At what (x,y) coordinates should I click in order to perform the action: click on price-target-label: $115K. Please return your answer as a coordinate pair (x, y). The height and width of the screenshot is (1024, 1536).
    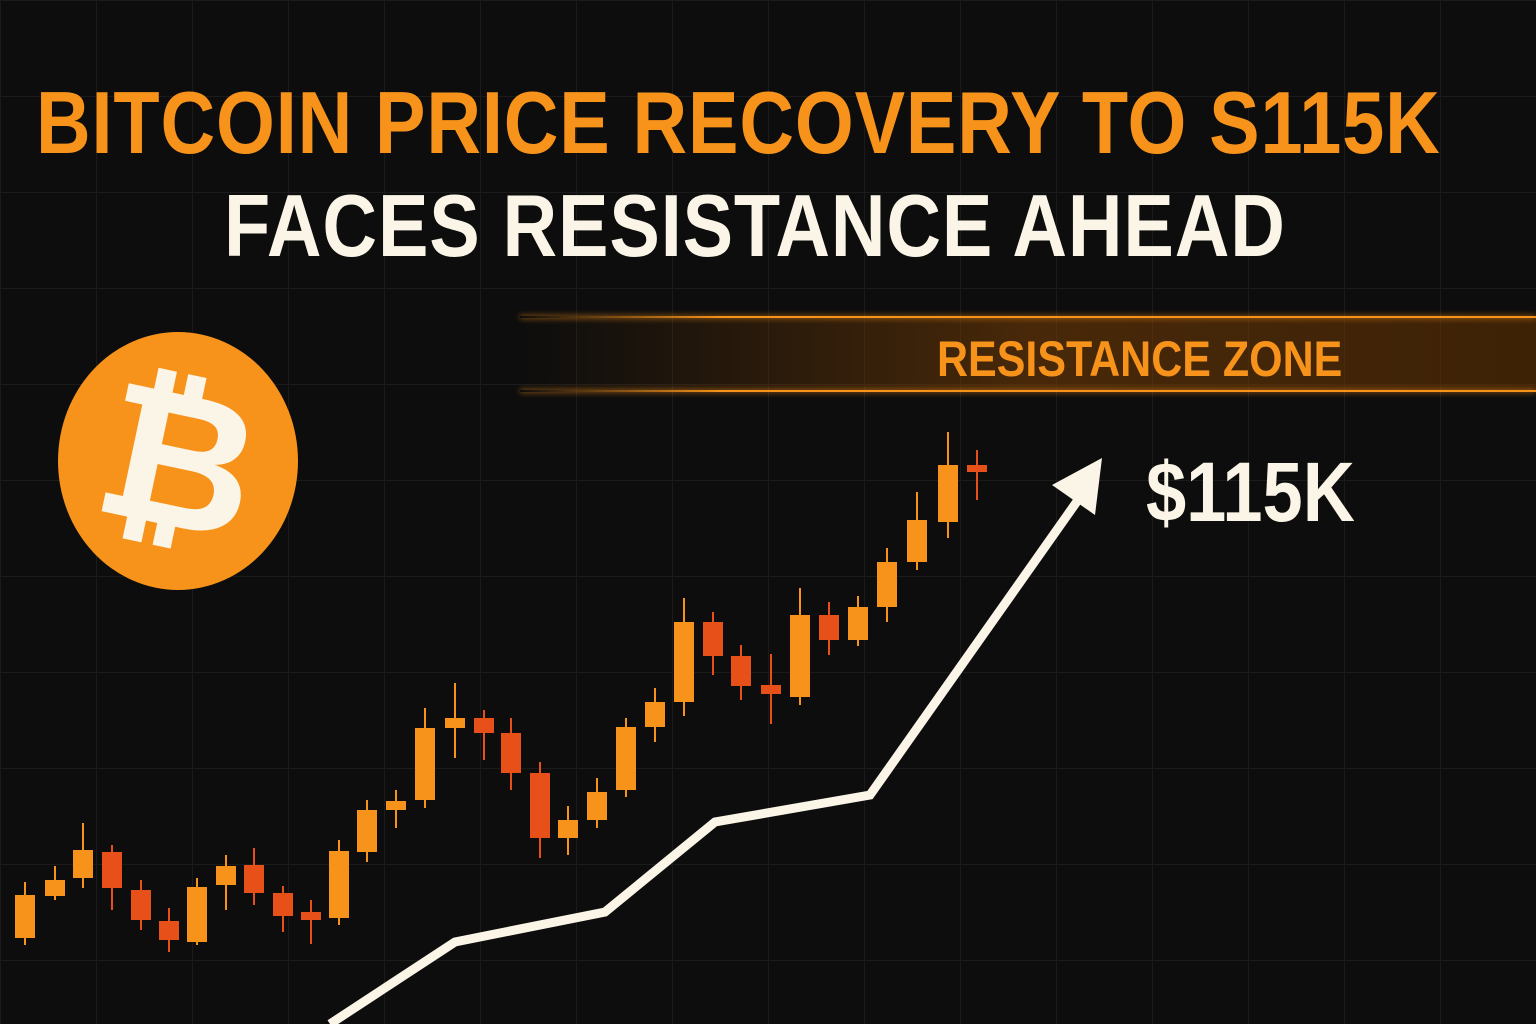
    Looking at the image, I should click on (1250, 492).